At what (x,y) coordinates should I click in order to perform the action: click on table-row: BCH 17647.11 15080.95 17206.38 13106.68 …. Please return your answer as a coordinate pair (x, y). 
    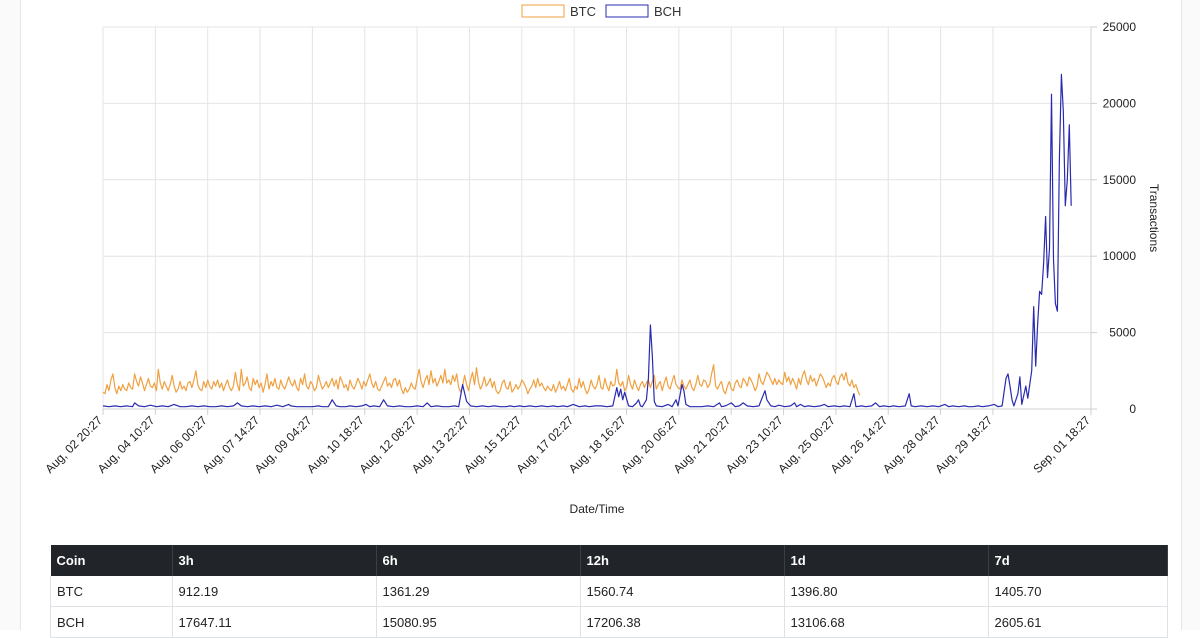
    Looking at the image, I should click on (609, 622).